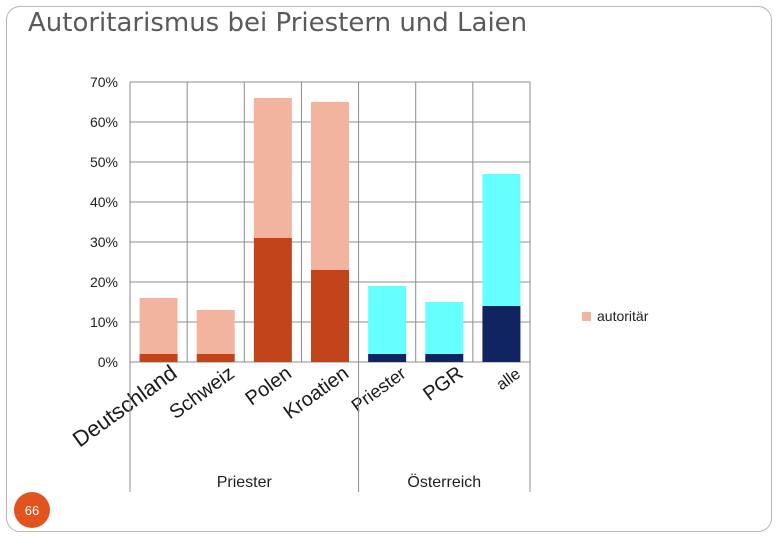  Describe the element at coordinates (379, 389) in the screenshot. I see `x-category-label: Priester` at that location.